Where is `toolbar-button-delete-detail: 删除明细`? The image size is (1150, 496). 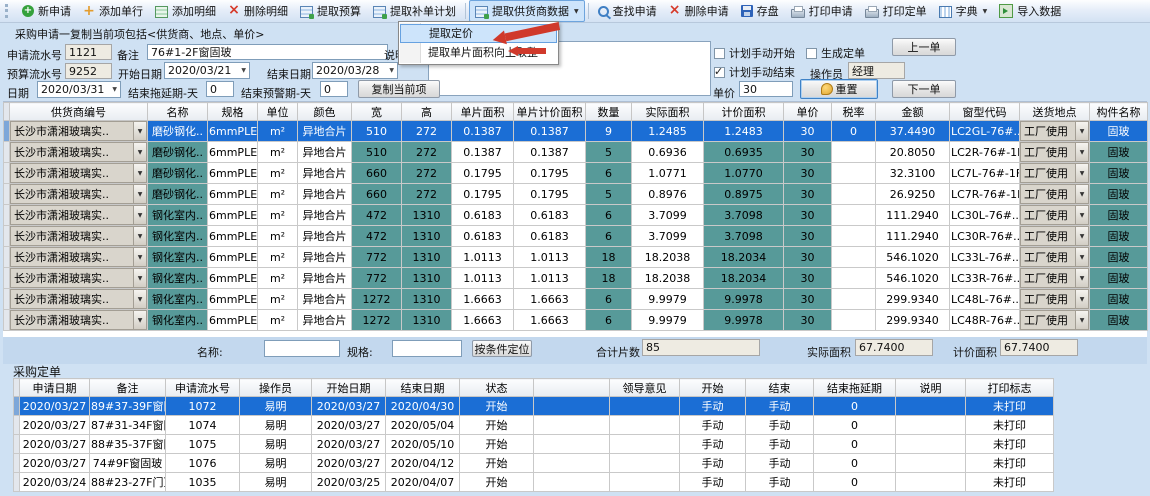 toolbar-button-delete-detail: 删除明细 is located at coordinates (258, 11).